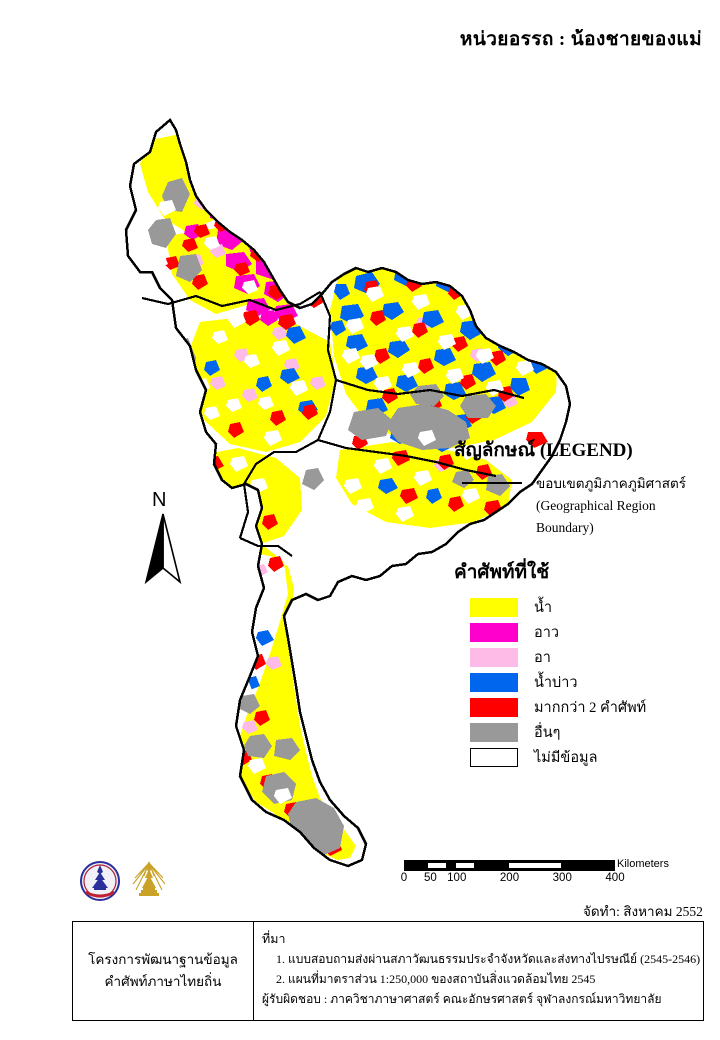 This screenshot has height=1040, width=720. I want to click on legend-boundary-line-swatch, so click(492, 483).